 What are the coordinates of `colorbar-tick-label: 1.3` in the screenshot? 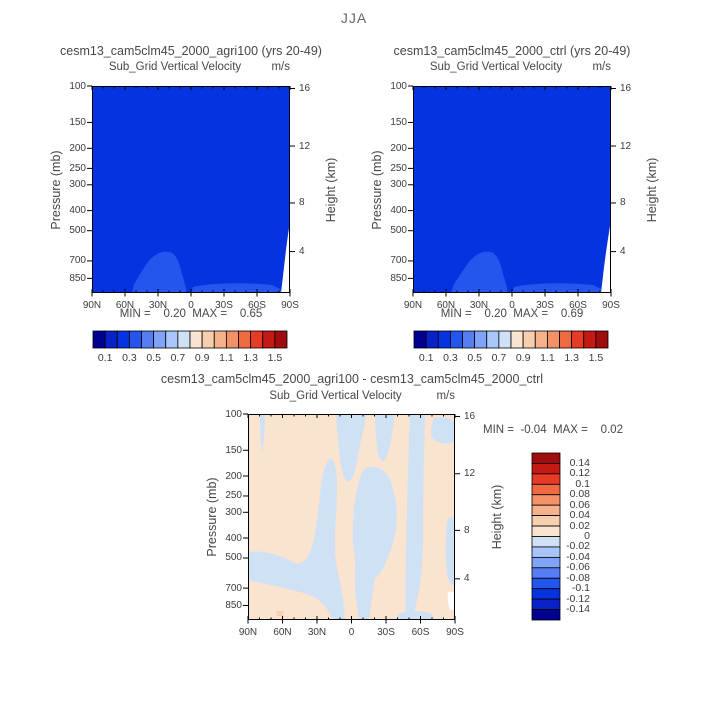 It's located at (571, 358).